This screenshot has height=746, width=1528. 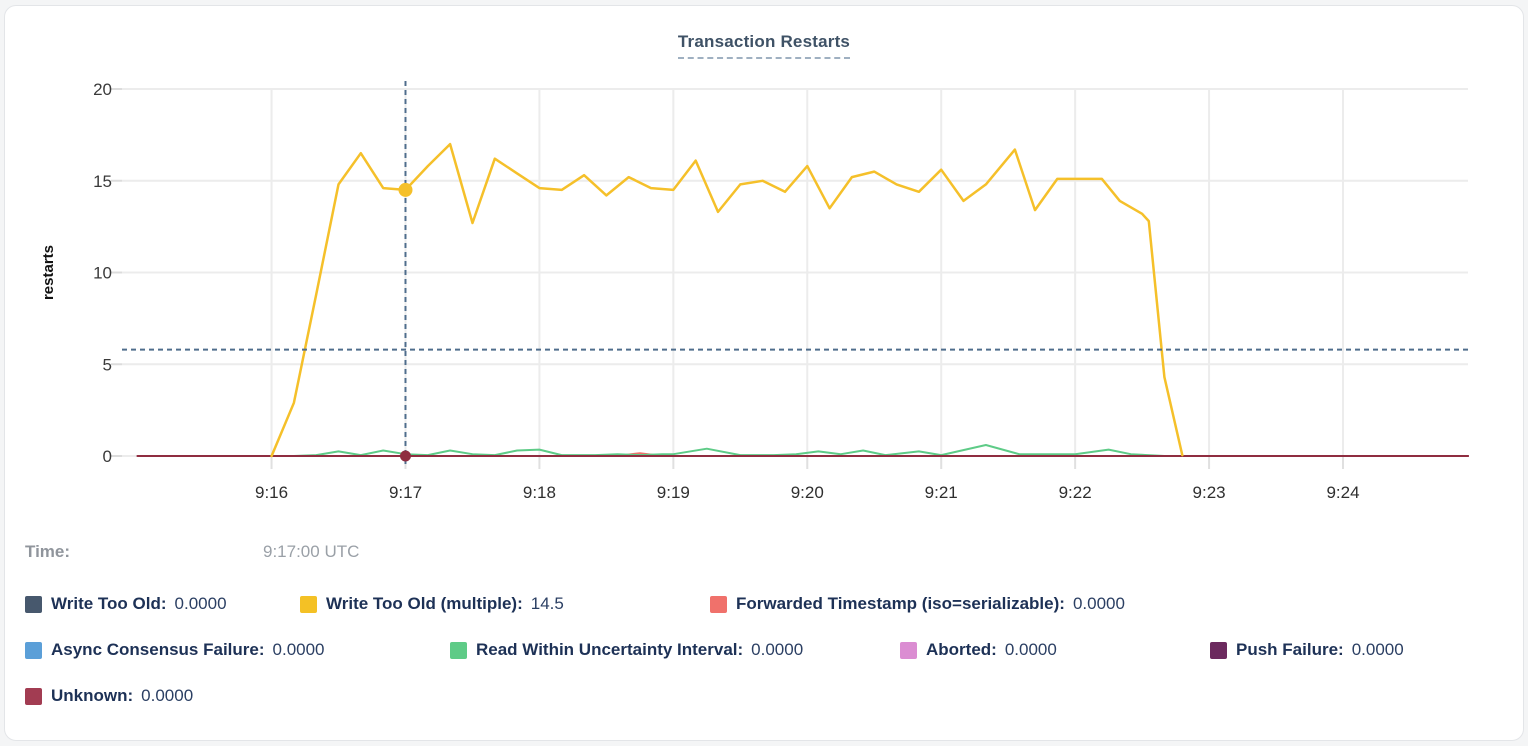 I want to click on chart-title-text: Transaction Restarts, so click(x=764, y=45).